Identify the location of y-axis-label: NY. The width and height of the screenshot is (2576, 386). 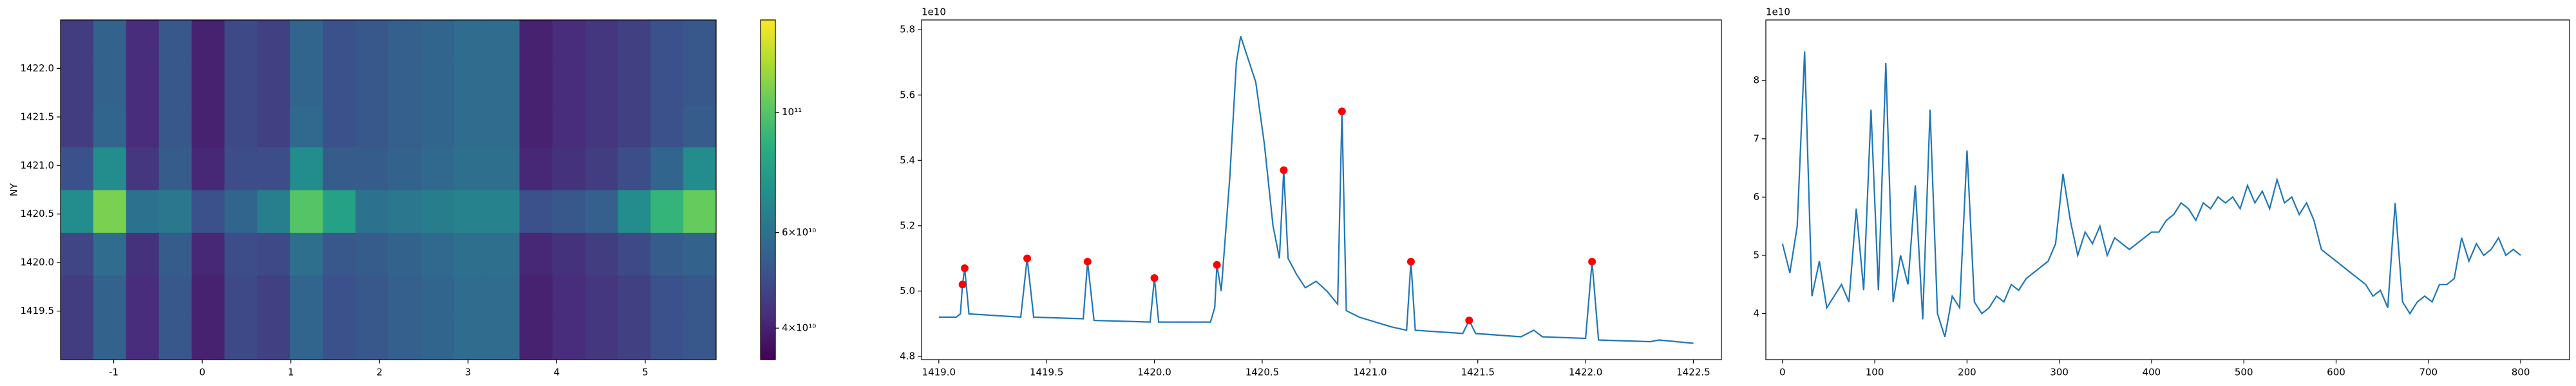
(14, 189).